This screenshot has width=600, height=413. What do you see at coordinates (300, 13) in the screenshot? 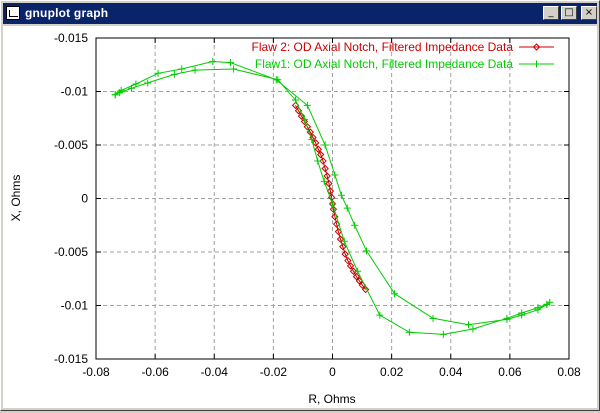
I see `title-bar: gnuplot graph _ □ ×` at bounding box center [300, 13].